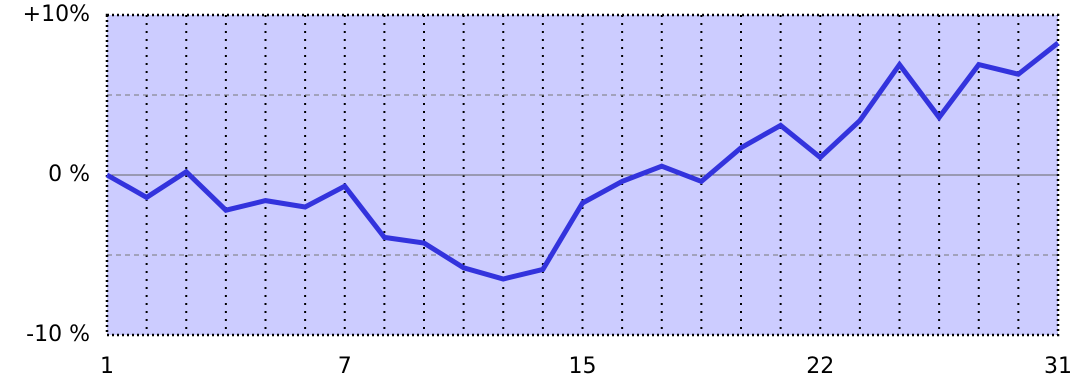 Image resolution: width=1070 pixels, height=378 pixels. Describe the element at coordinates (1057, 366) in the screenshot. I see `x-tick-label: 31` at that location.